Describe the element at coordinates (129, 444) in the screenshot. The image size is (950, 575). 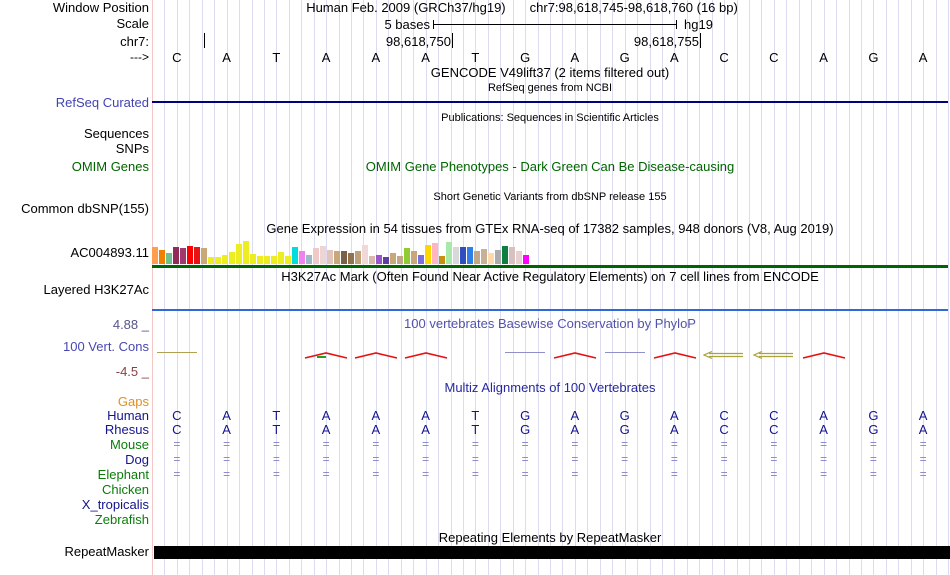
I see `multiz-species-label: Mouse` at that location.